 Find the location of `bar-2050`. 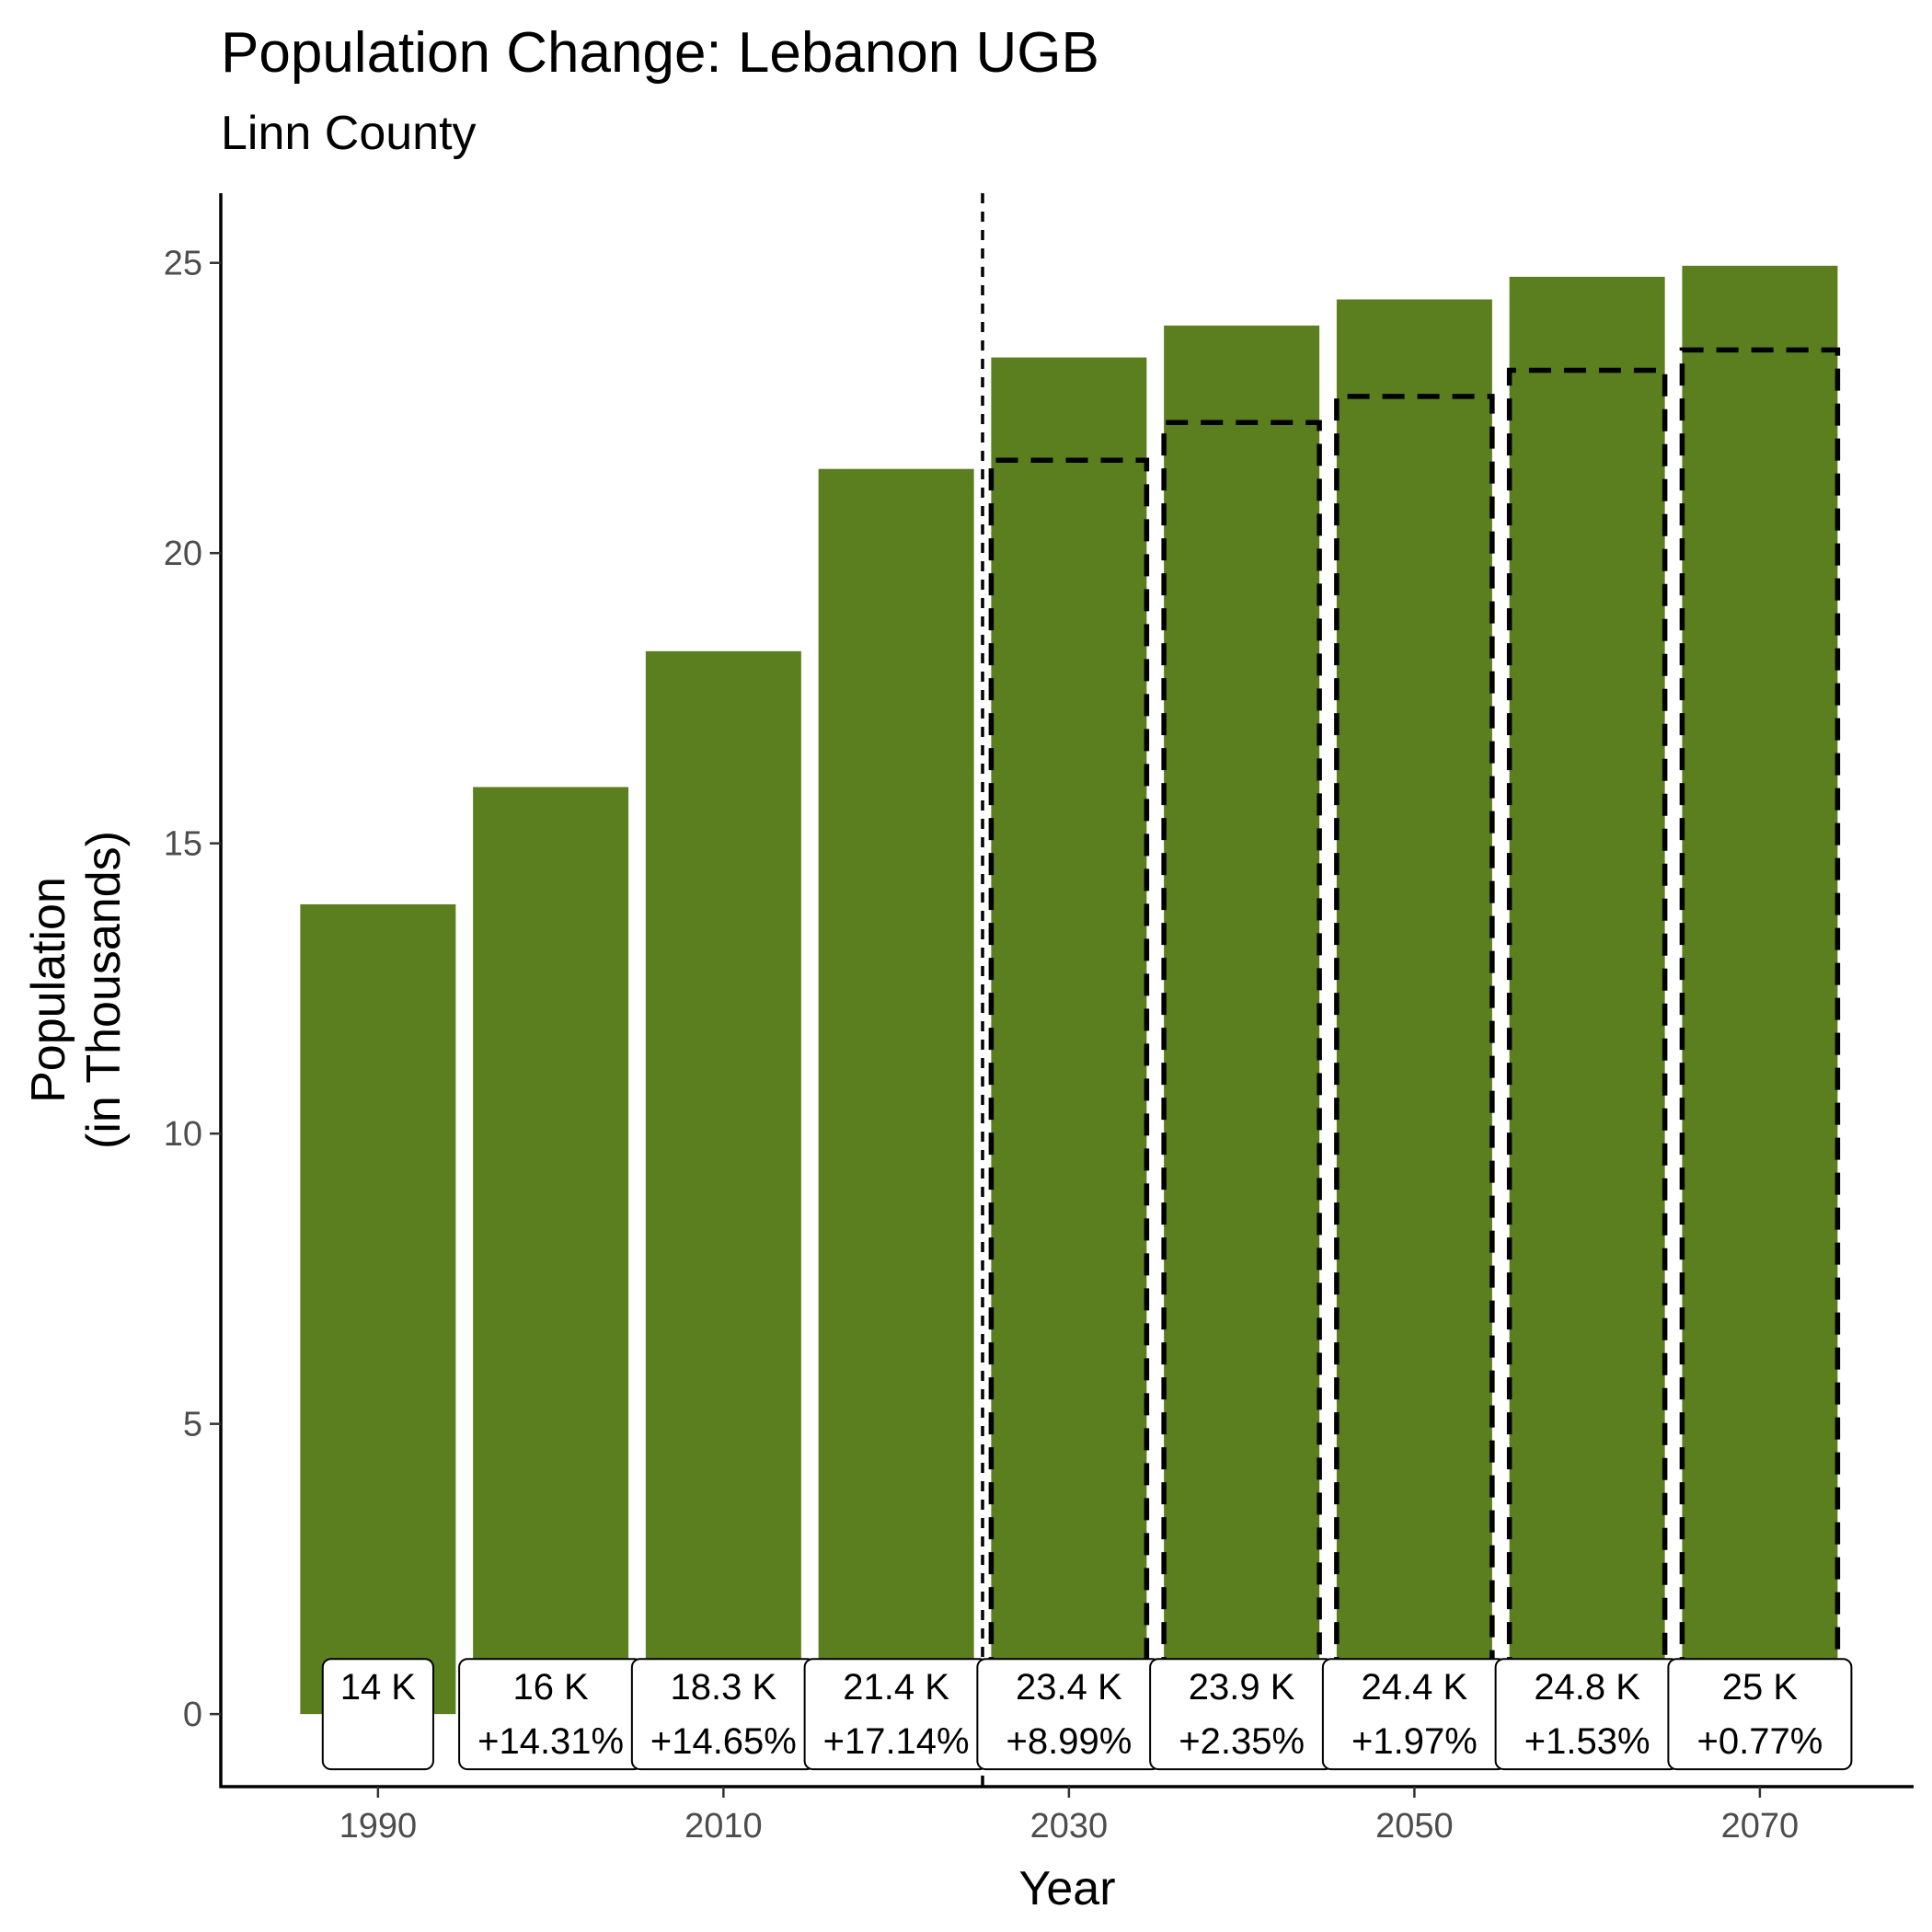

bar-2050 is located at coordinates (1414, 1007).